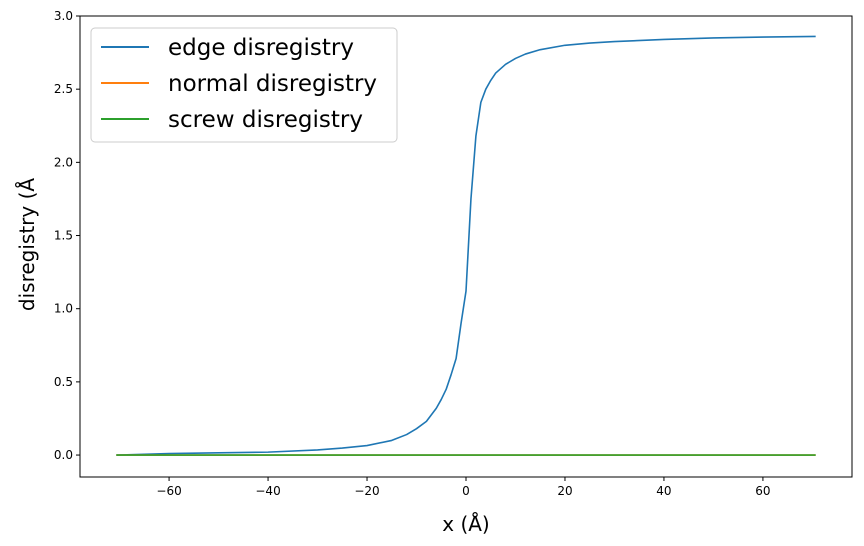  I want to click on x-tick-label: 40, so click(663, 491).